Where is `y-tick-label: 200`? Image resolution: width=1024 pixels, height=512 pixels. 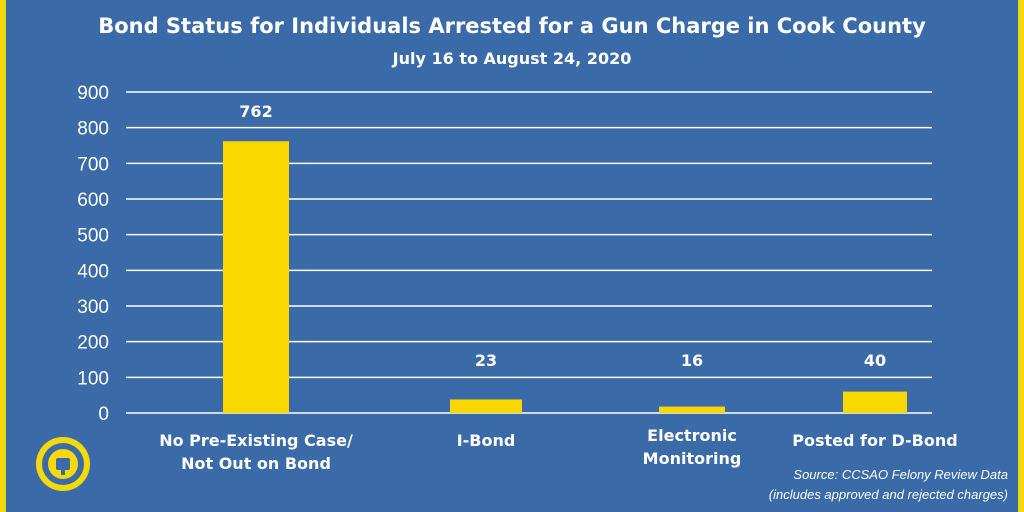
y-tick-label: 200 is located at coordinates (93, 343).